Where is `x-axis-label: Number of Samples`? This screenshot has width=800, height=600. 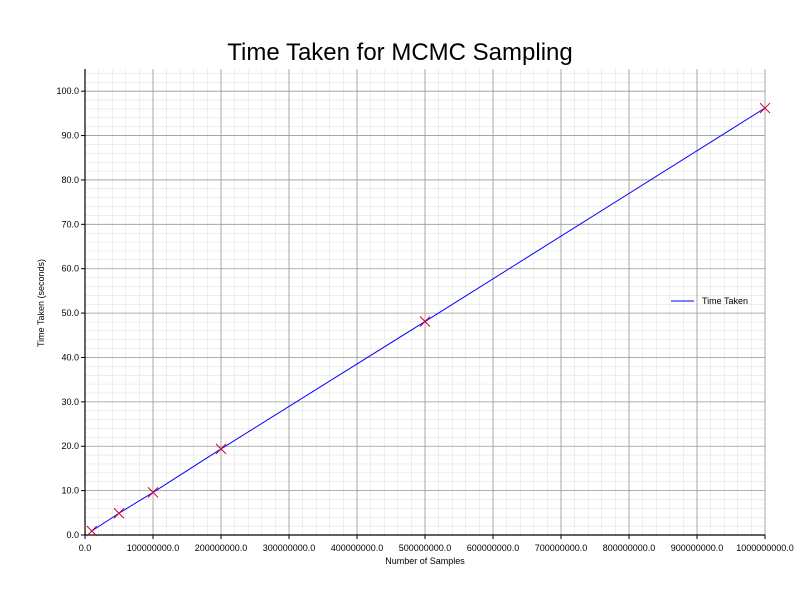
x-axis-label: Number of Samples is located at coordinates (425, 561).